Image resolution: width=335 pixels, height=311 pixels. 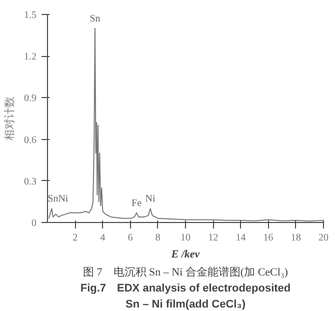 What do you see at coordinates (323, 238) in the screenshot?
I see `x-tick-label: 20` at bounding box center [323, 238].